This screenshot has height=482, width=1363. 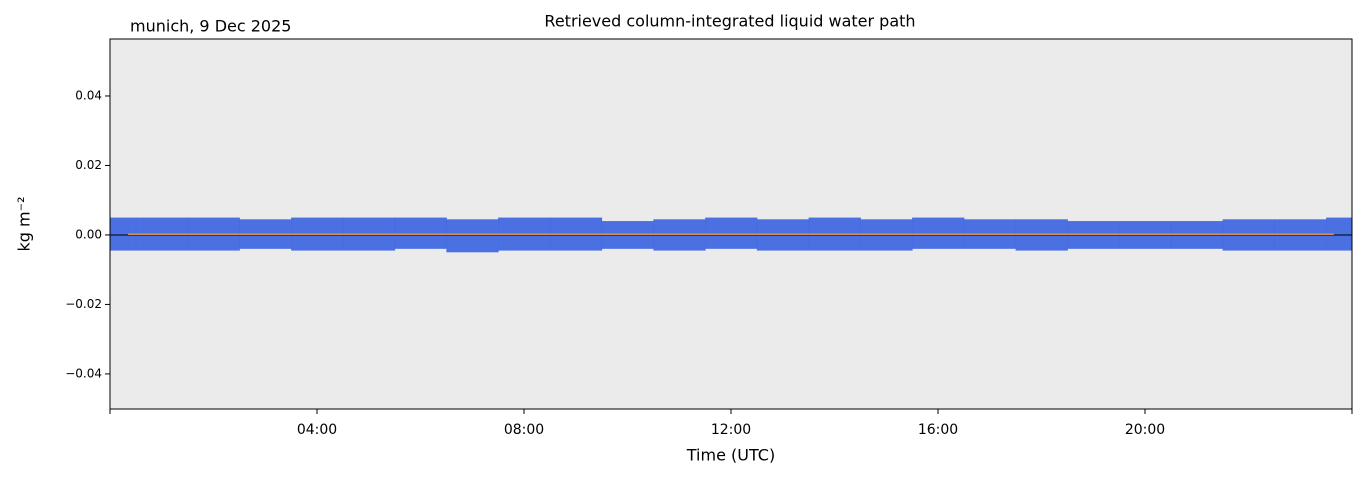 I want to click on y-tick-label: 0.00, so click(x=88, y=234).